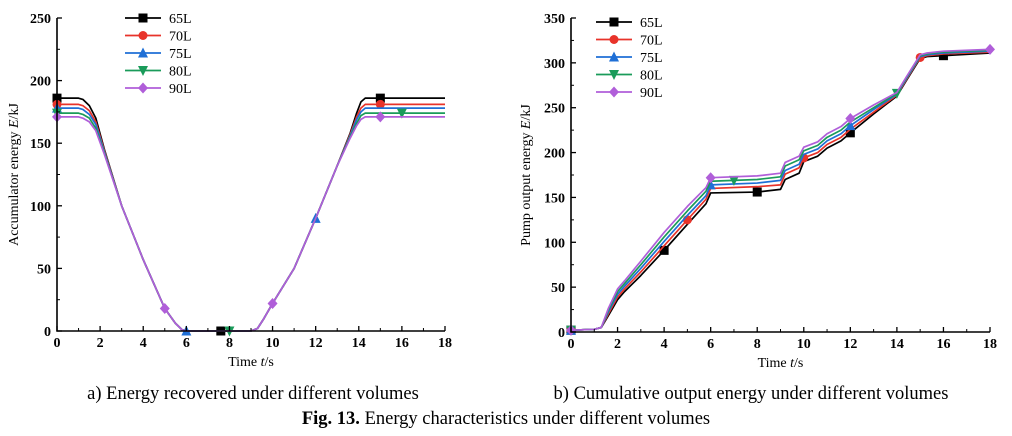 This screenshot has width=1012, height=436. What do you see at coordinates (554, 19) in the screenshot?
I see `y-tick-label: 350` at bounding box center [554, 19].